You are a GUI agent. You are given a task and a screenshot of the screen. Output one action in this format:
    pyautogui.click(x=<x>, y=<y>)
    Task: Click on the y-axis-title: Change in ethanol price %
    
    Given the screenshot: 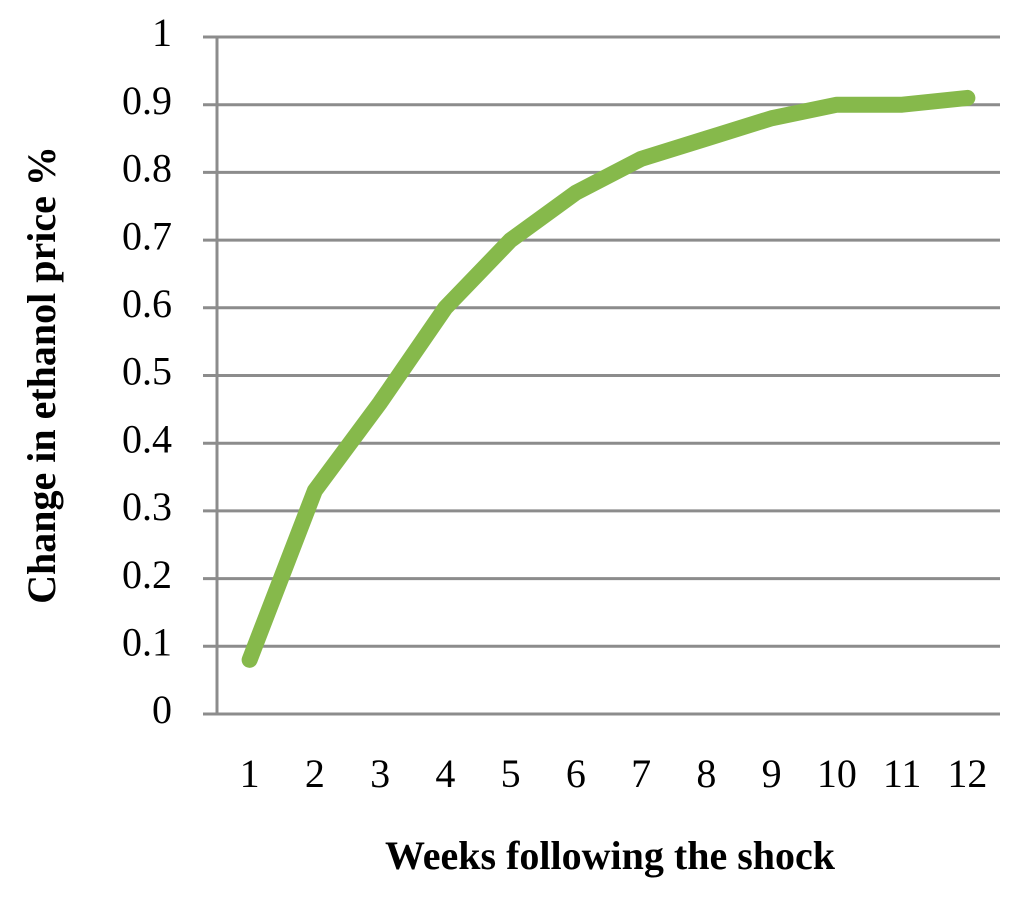 What is the action you would take?
    pyautogui.click(x=41, y=375)
    